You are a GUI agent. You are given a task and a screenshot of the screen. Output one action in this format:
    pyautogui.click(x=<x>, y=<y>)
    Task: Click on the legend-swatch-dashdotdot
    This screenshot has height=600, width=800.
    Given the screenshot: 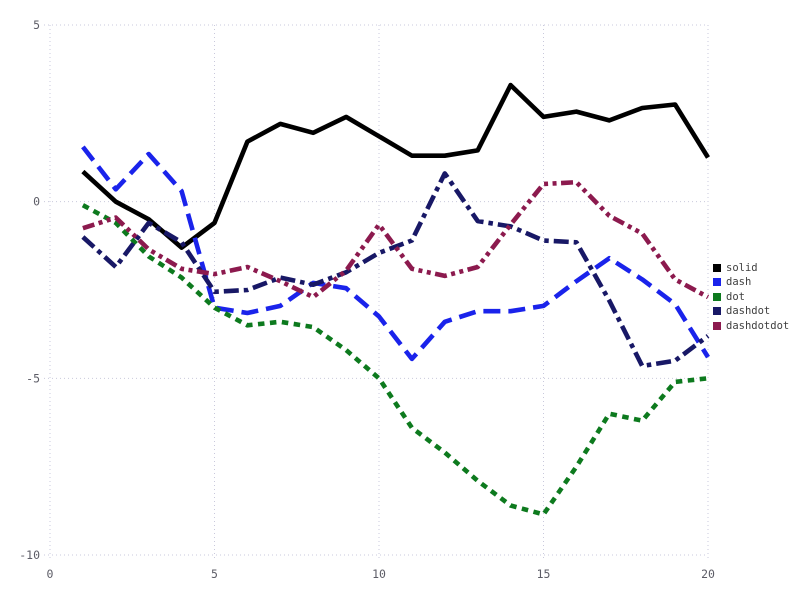 What is the action you would take?
    pyautogui.click(x=717, y=325)
    